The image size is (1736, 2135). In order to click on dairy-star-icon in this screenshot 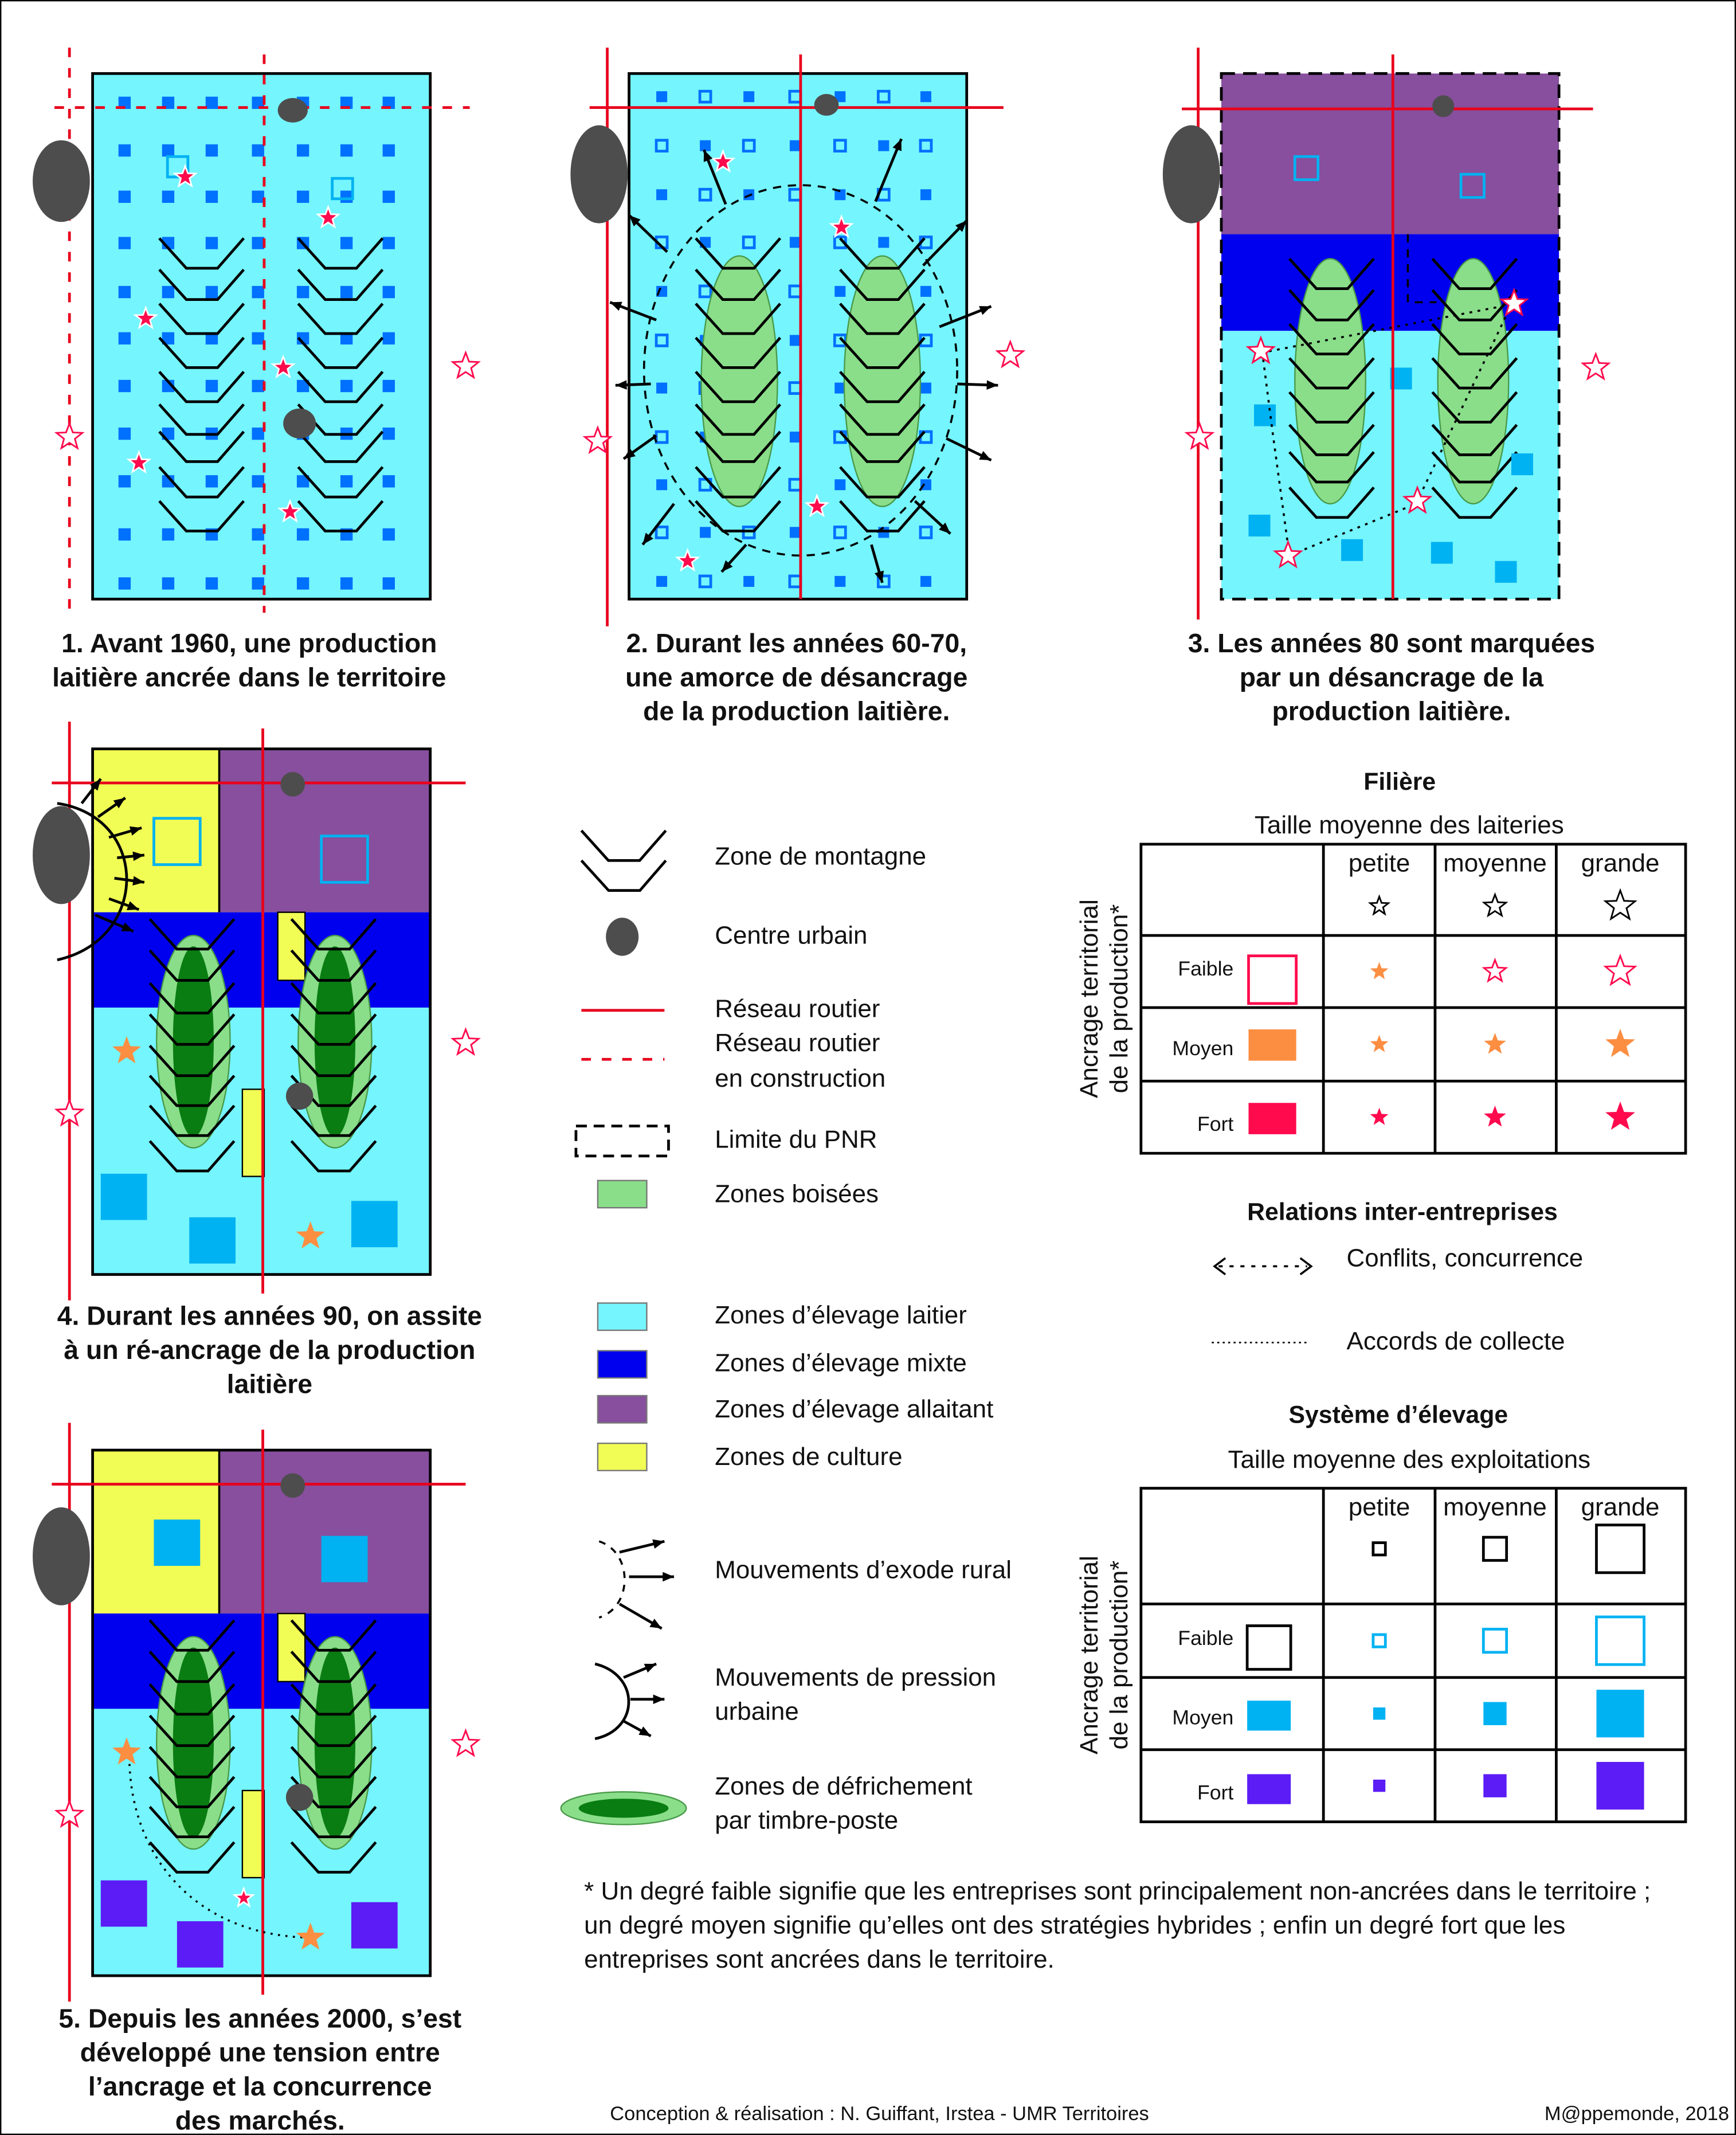, I will do `click(290, 511)`.